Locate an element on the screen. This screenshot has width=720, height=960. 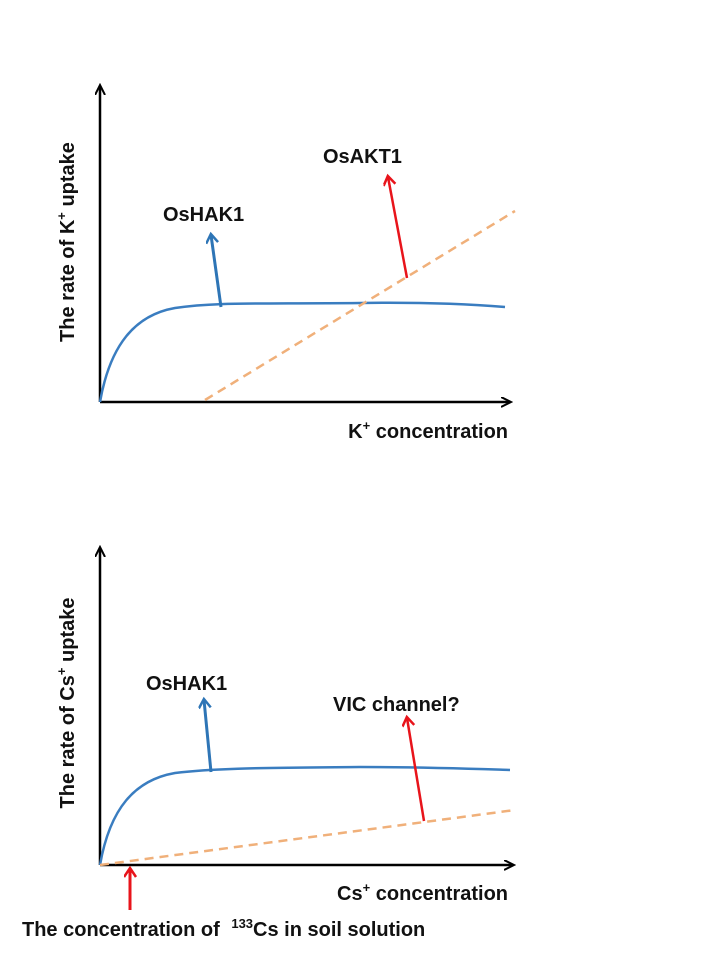
panel-k-osakt1-arrow is located at coordinates (398, 228).